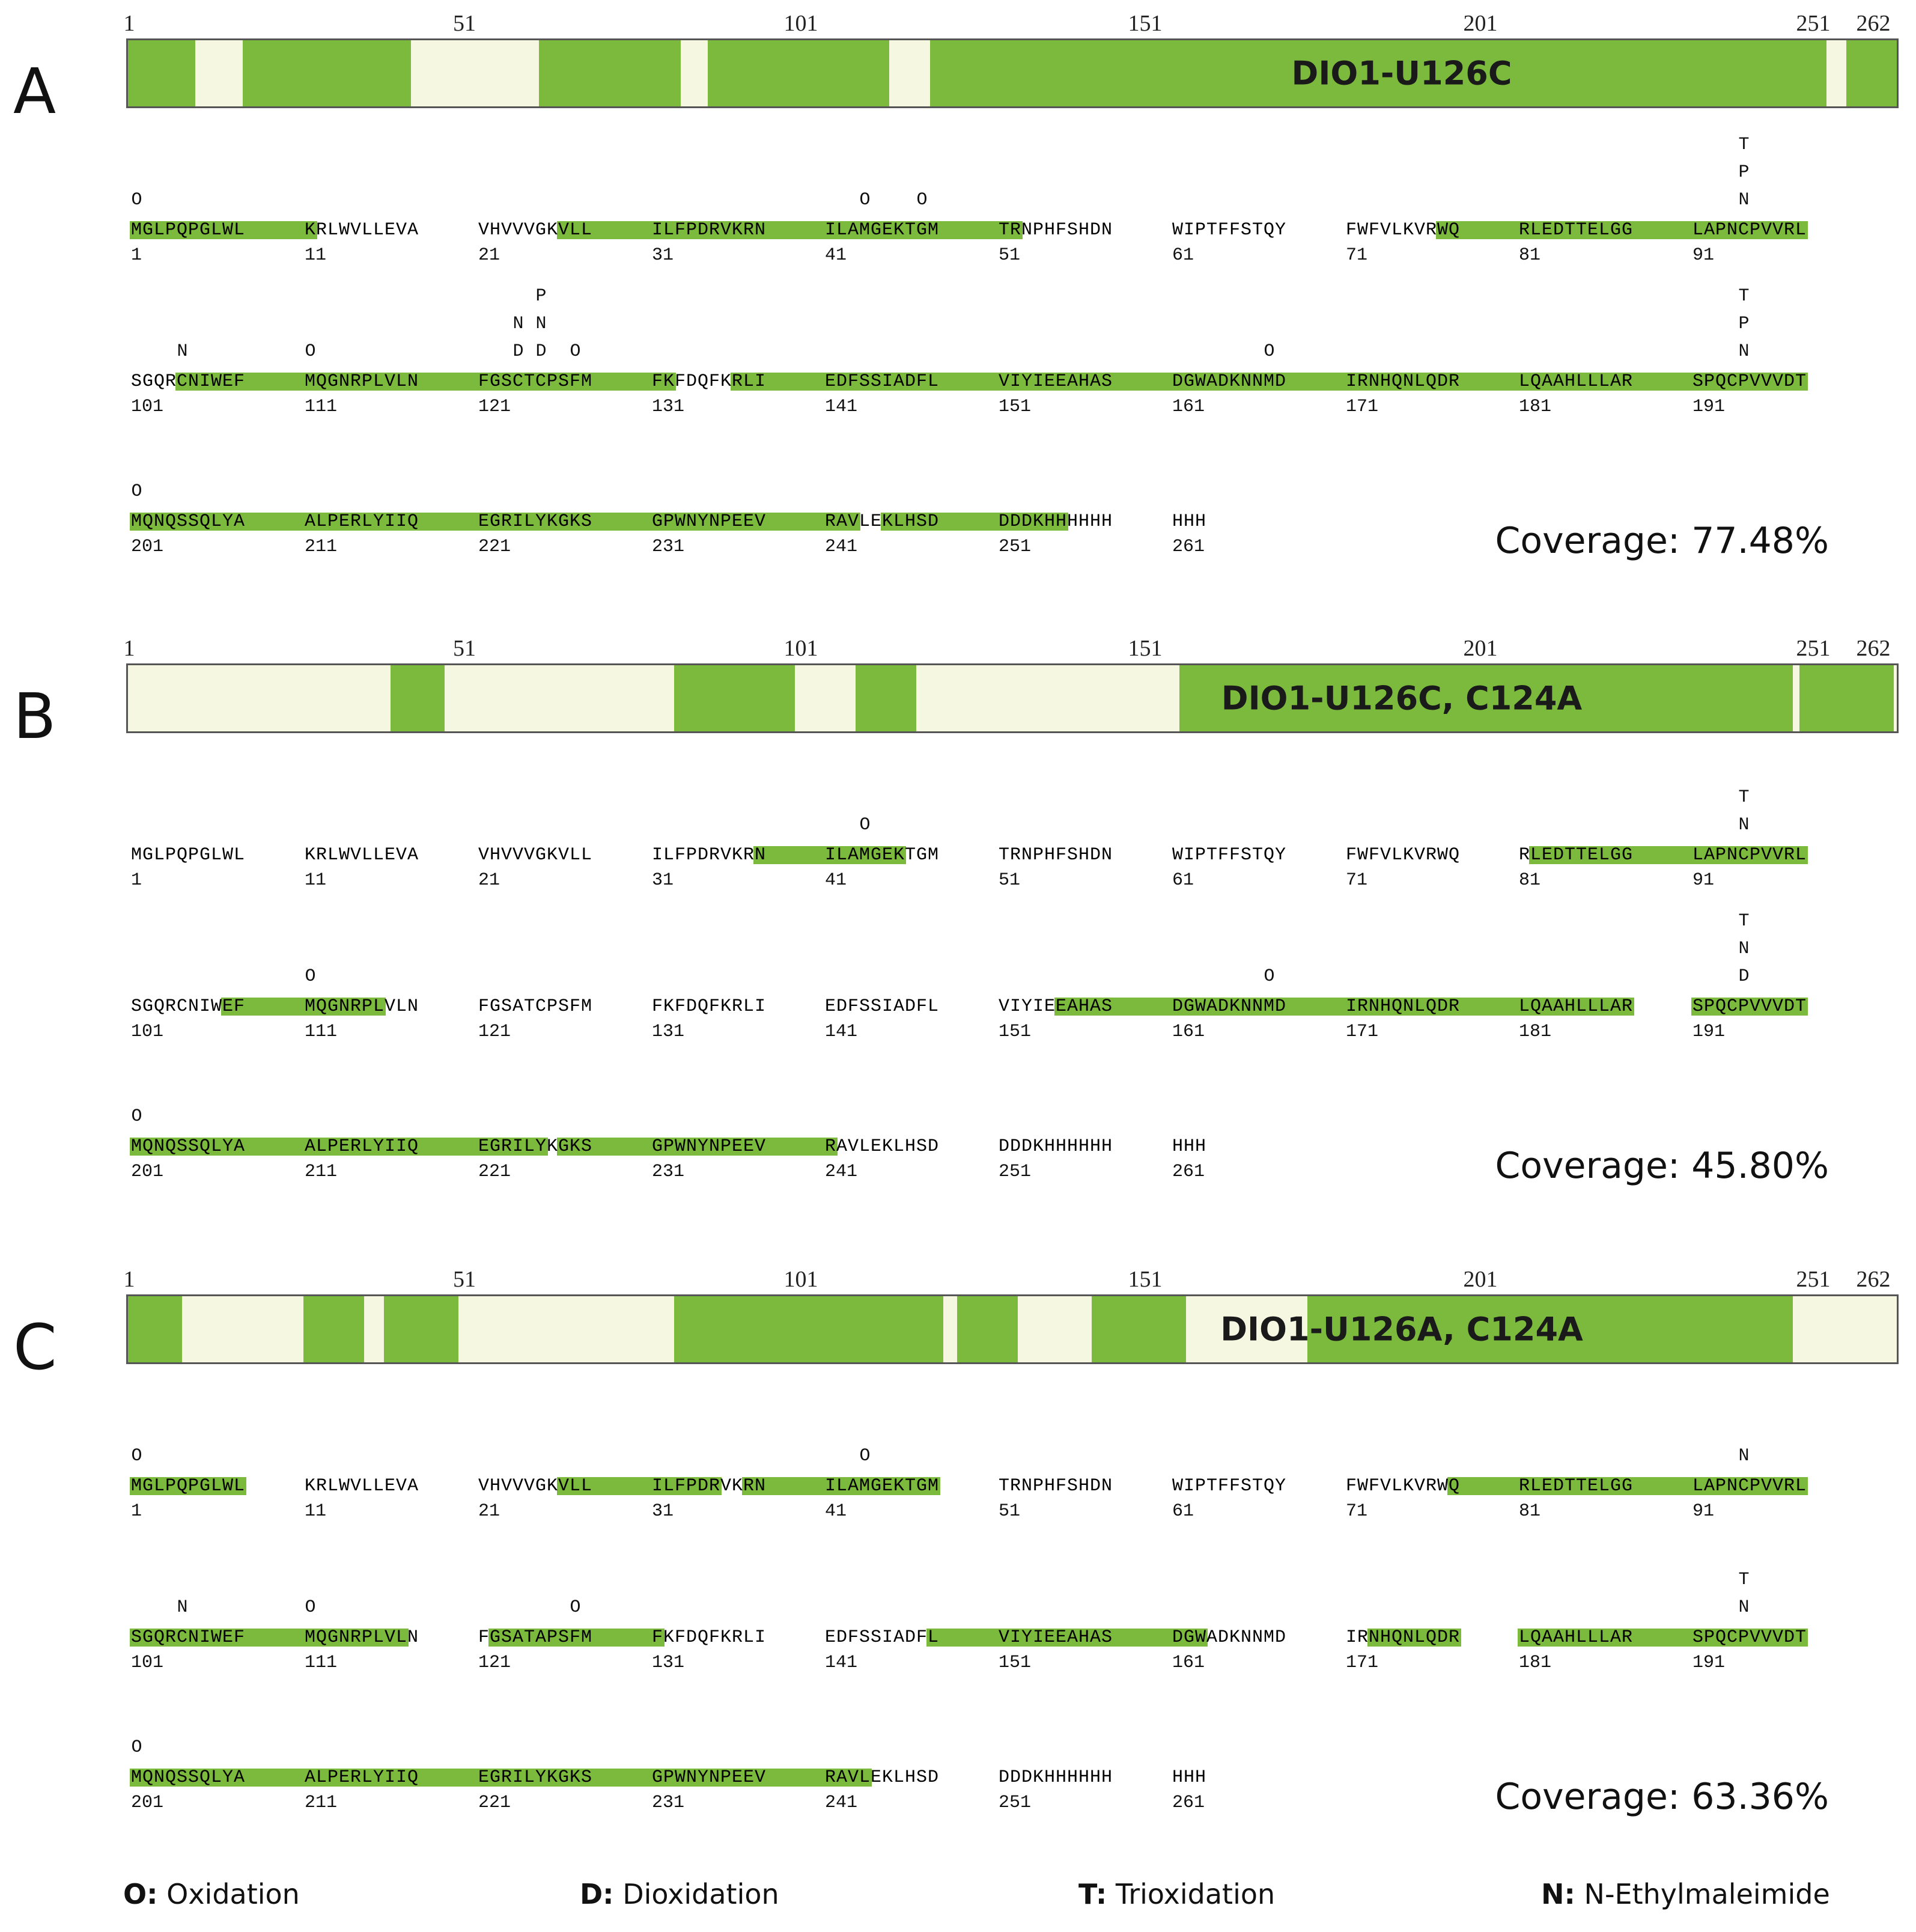 The height and width of the screenshot is (1932, 1916). What do you see at coordinates (883, 1146) in the screenshot?
I see `sequence-block: RAVLEKLHSD` at bounding box center [883, 1146].